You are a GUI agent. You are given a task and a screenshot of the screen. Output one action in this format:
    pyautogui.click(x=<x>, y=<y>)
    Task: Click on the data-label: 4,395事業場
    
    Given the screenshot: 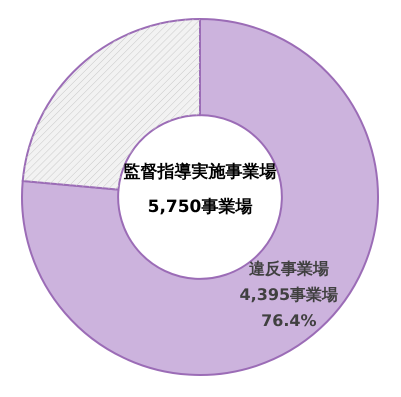 What is the action you would take?
    pyautogui.click(x=289, y=294)
    